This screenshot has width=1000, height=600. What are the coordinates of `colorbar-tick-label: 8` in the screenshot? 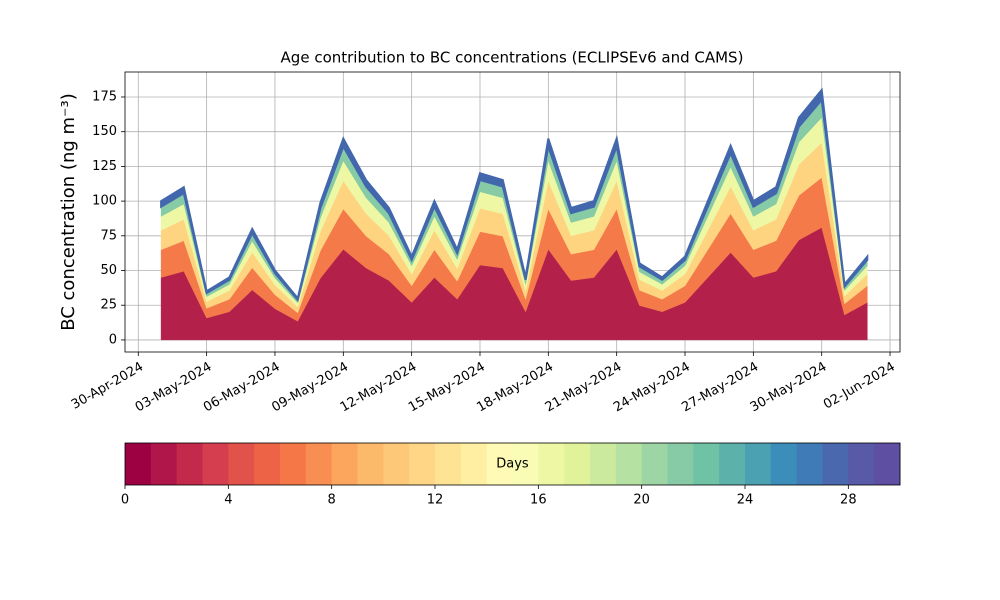 It's located at (332, 500).